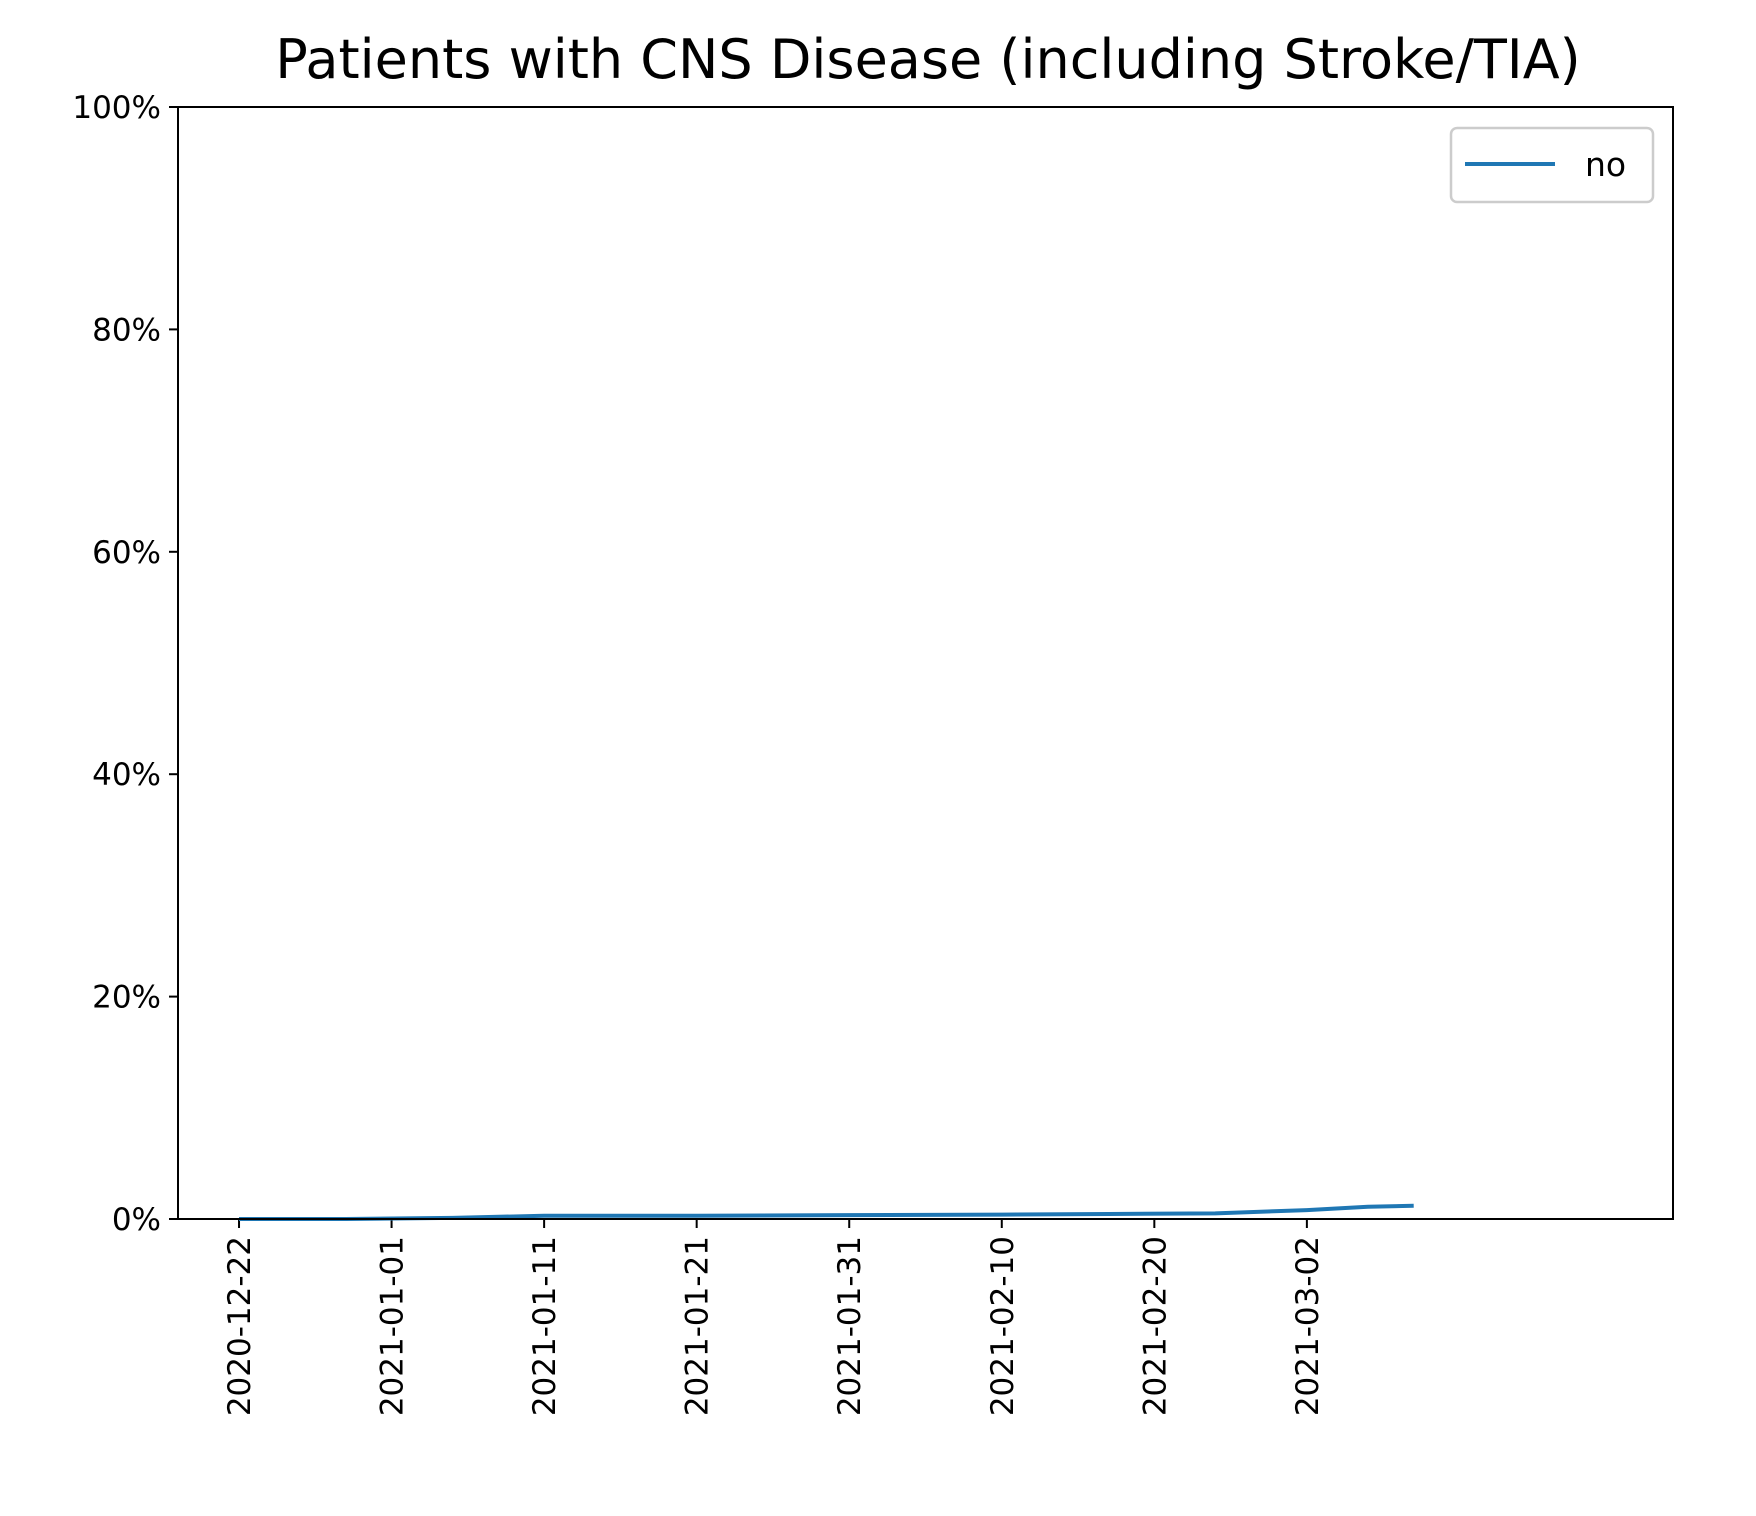 This screenshot has height=1516, width=1756. I want to click on y-tick-label: 60%, so click(126, 553).